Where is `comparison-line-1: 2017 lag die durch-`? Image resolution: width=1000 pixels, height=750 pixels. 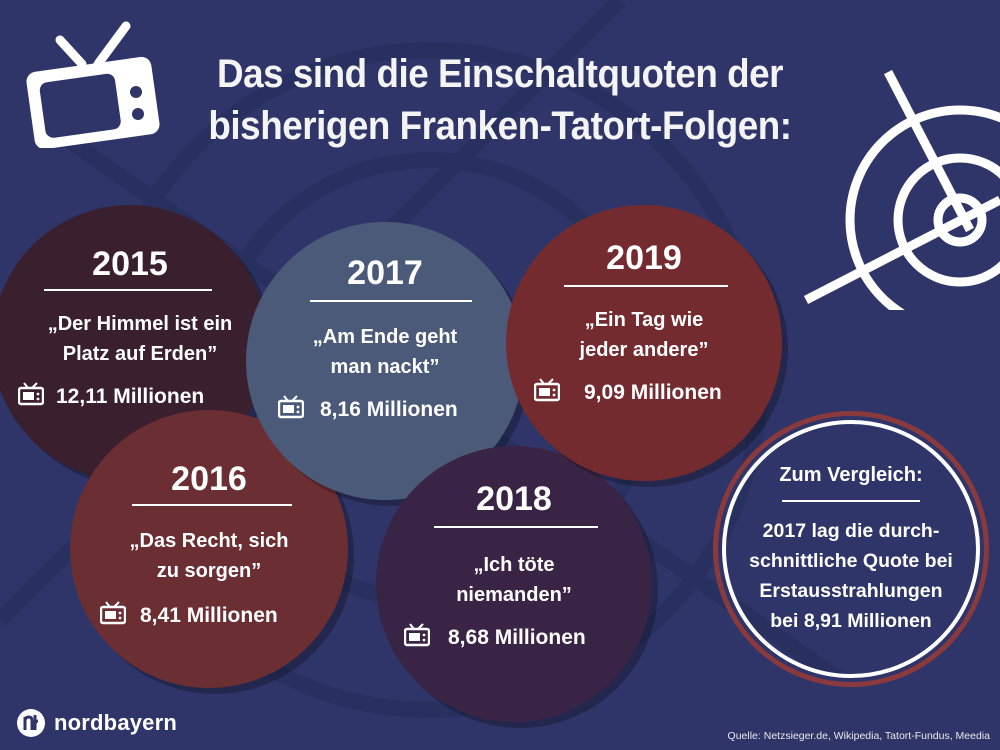 comparison-line-1: 2017 lag die durch- is located at coordinates (851, 531).